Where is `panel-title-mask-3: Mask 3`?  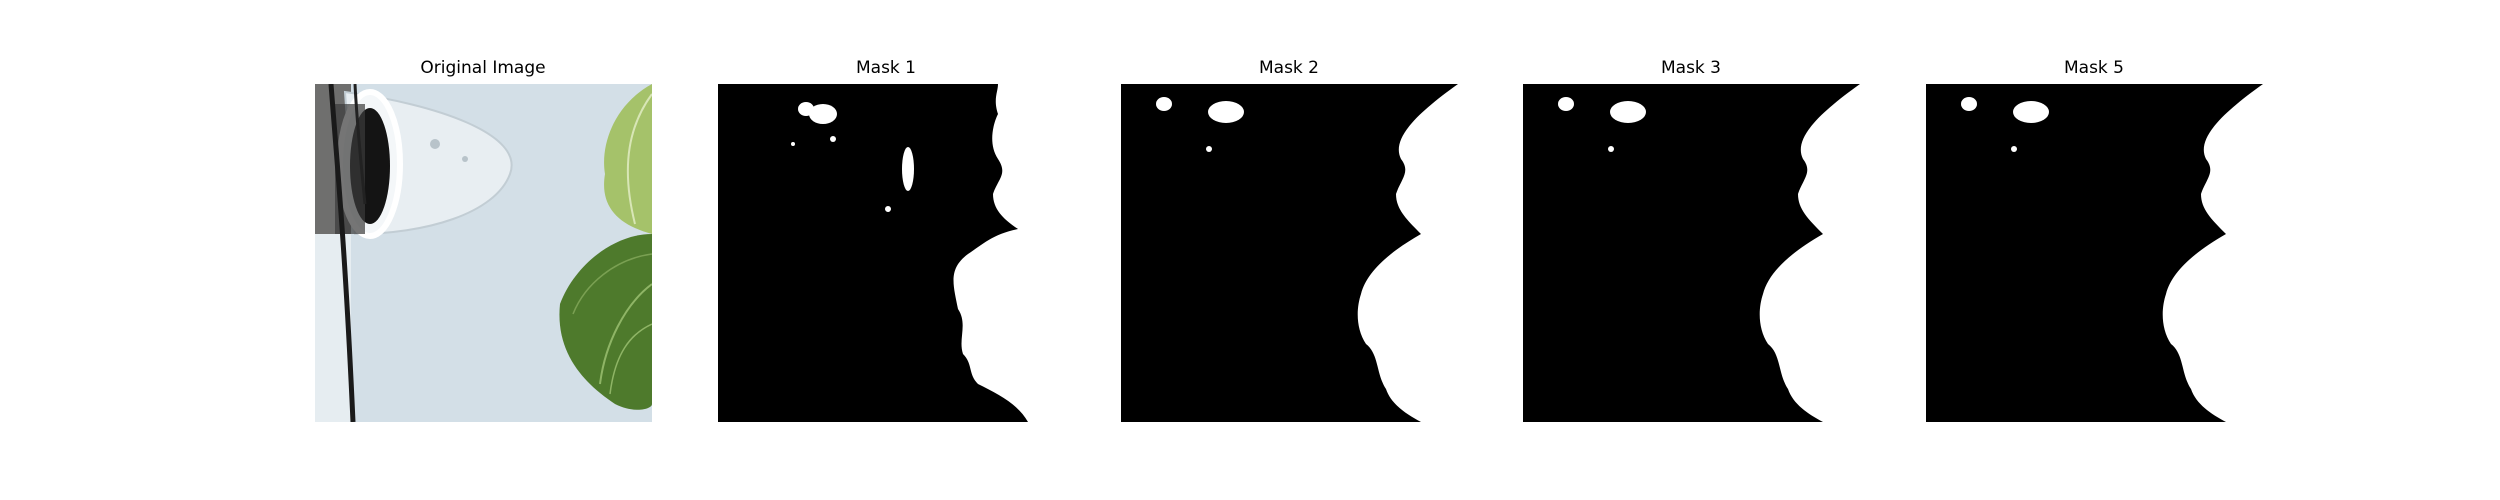 panel-title-mask-3: Mask 3 is located at coordinates (1690, 68).